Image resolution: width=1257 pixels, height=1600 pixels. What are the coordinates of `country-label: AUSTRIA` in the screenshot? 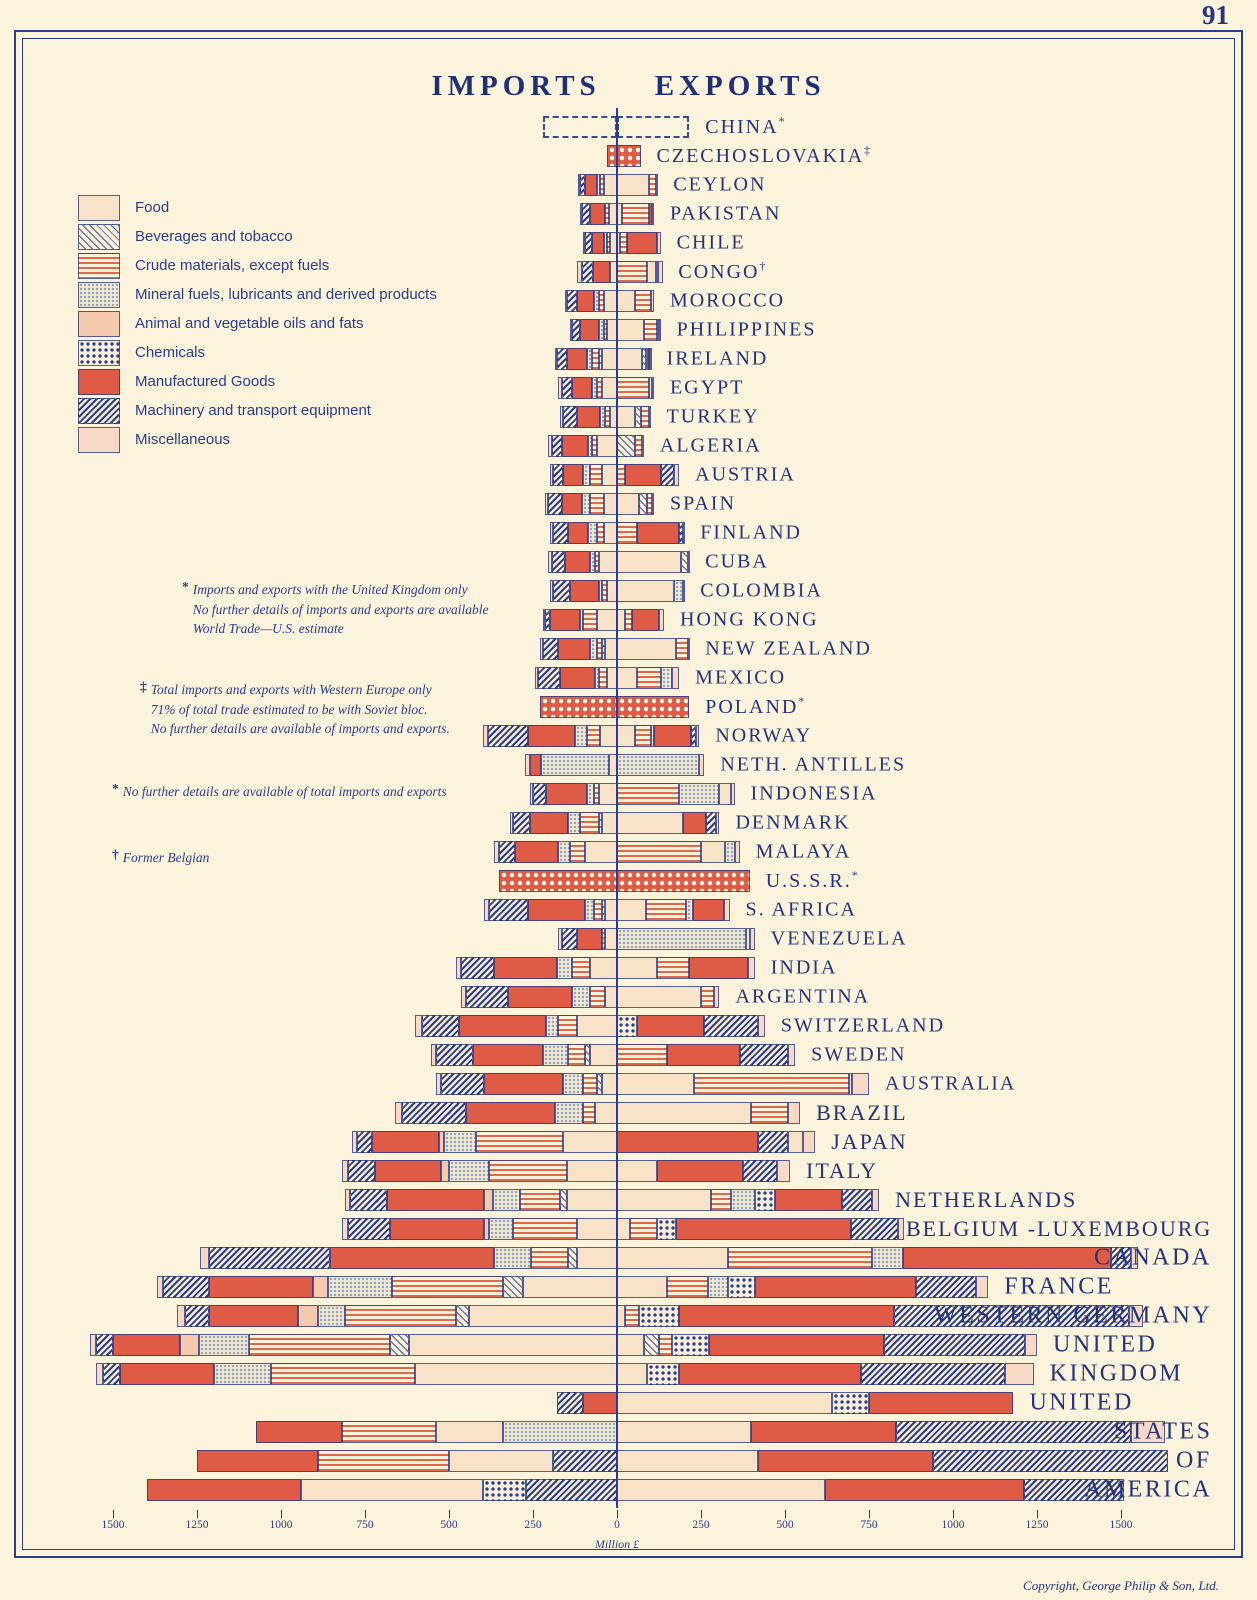 It's located at (745, 474).